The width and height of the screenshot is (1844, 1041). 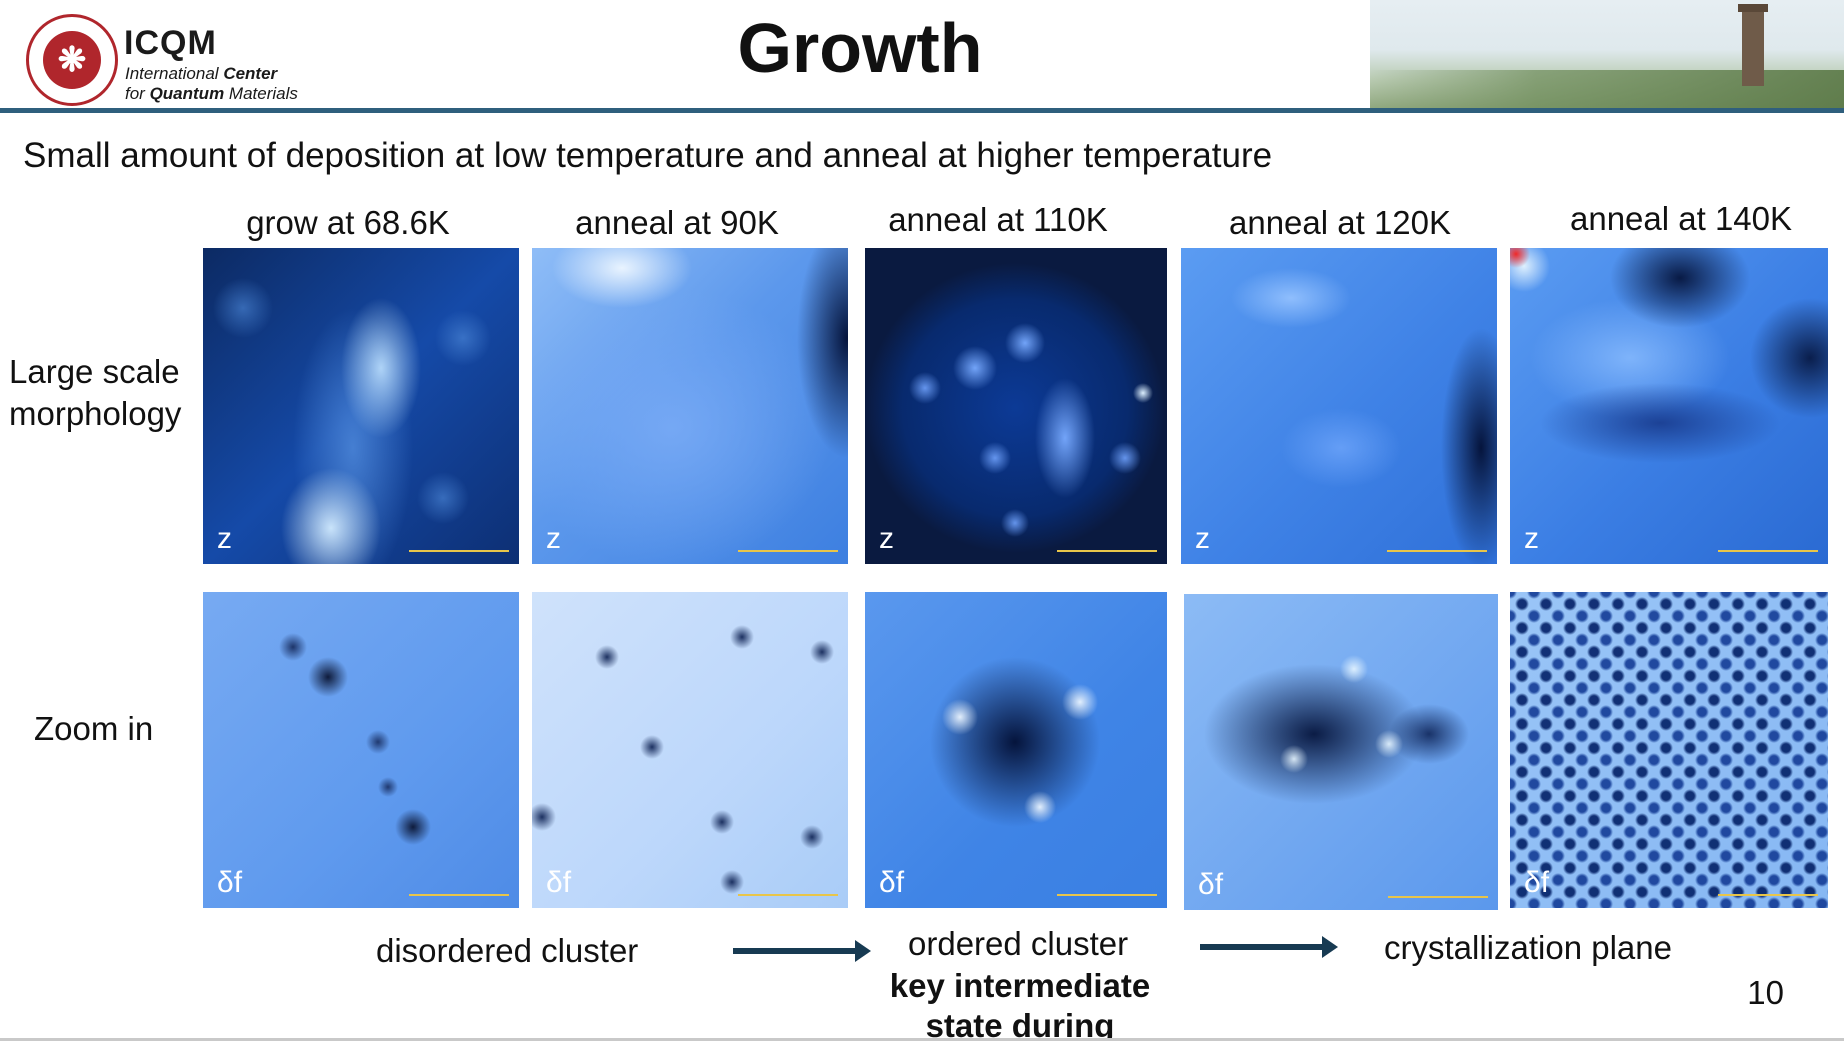 I want to click on column-label: anneal at 140K, so click(x=1681, y=218).